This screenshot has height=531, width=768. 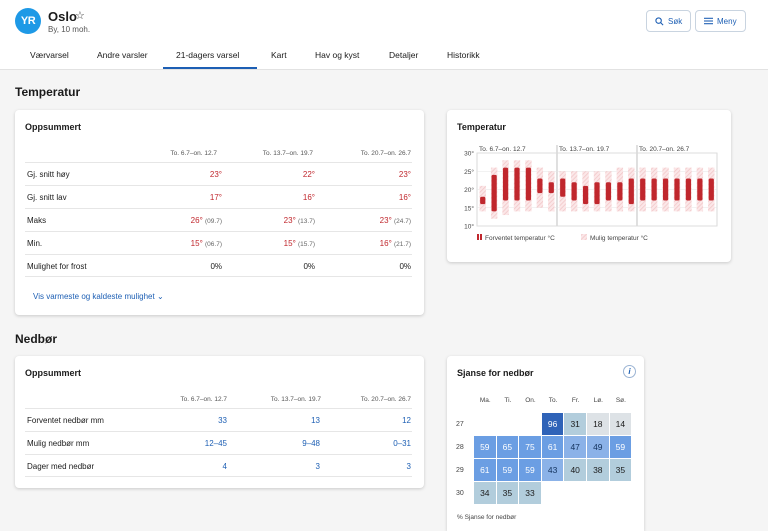 I want to click on y-tick-label: 10°, so click(x=469, y=227).